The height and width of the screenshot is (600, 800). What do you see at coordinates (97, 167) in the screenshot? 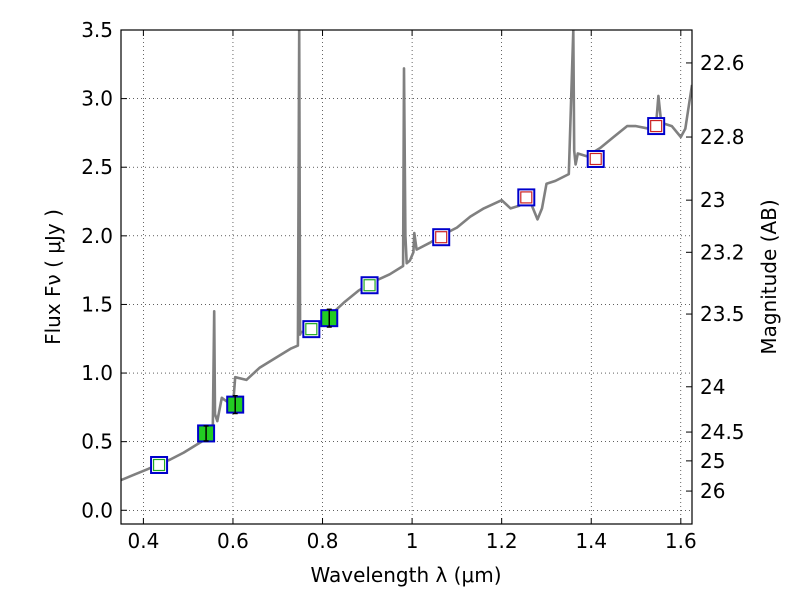
I see `y-tick-label: 2.5` at bounding box center [97, 167].